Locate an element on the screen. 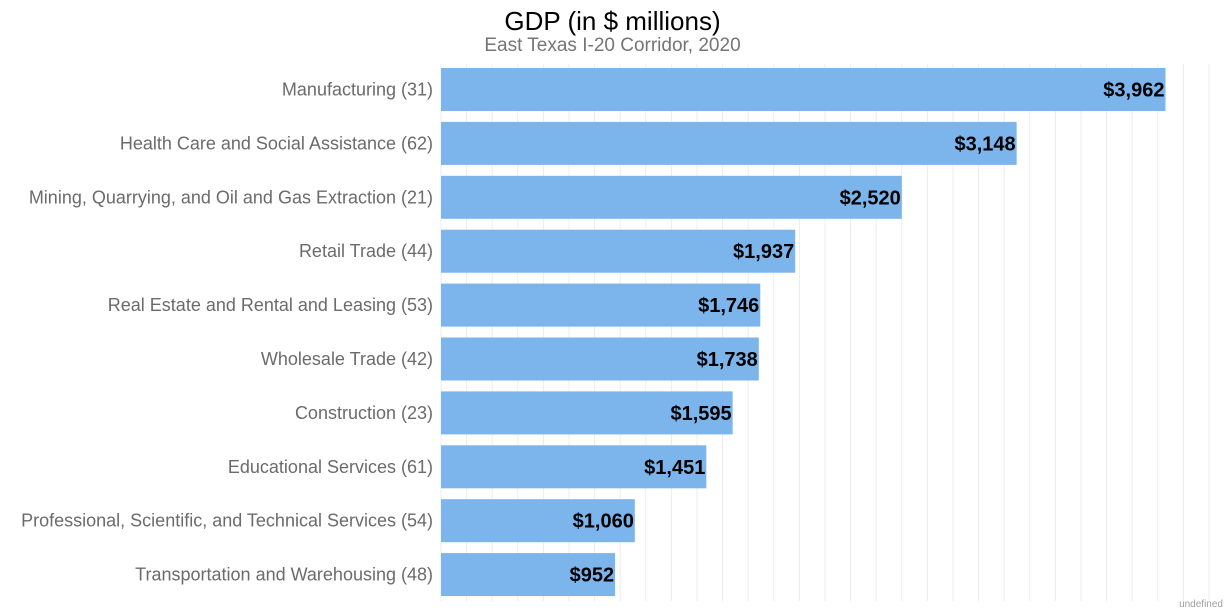 This screenshot has width=1225, height=610. category-label: Educational Services (61) is located at coordinates (330, 467).